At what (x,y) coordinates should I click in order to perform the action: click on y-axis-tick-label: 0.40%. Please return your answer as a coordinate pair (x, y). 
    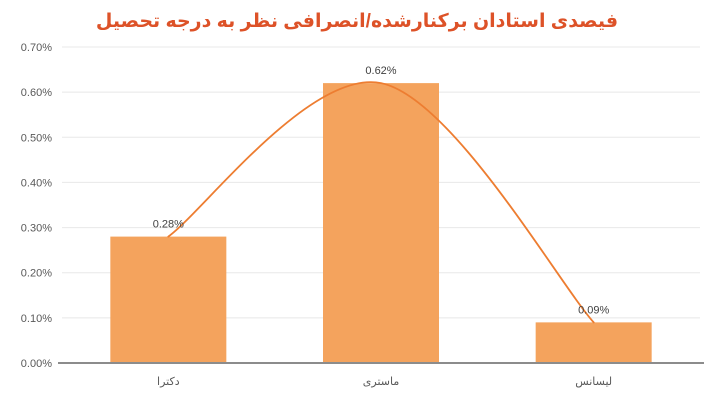
    Looking at the image, I should click on (36, 183).